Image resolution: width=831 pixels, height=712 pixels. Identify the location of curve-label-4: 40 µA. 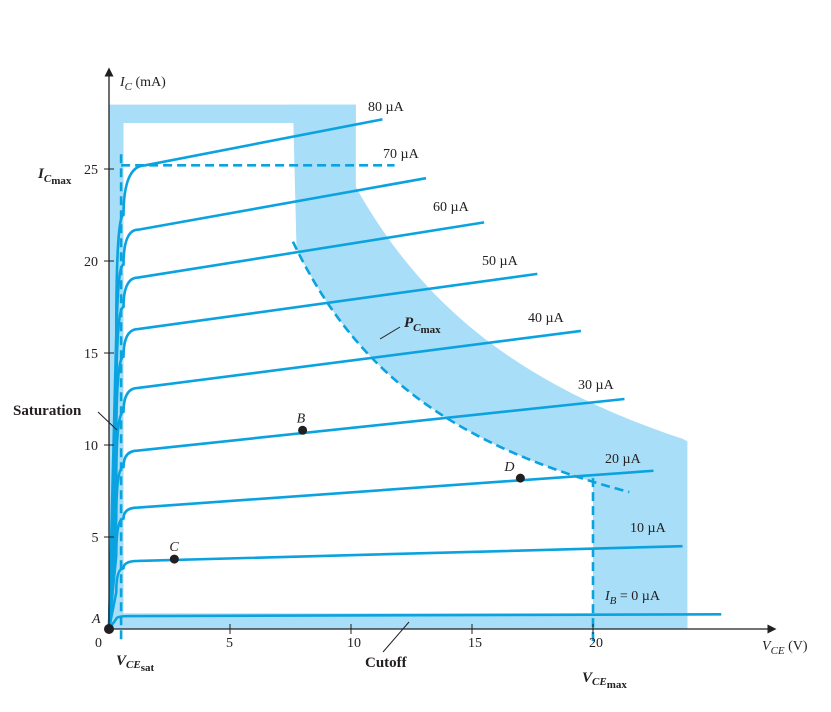
(546, 318).